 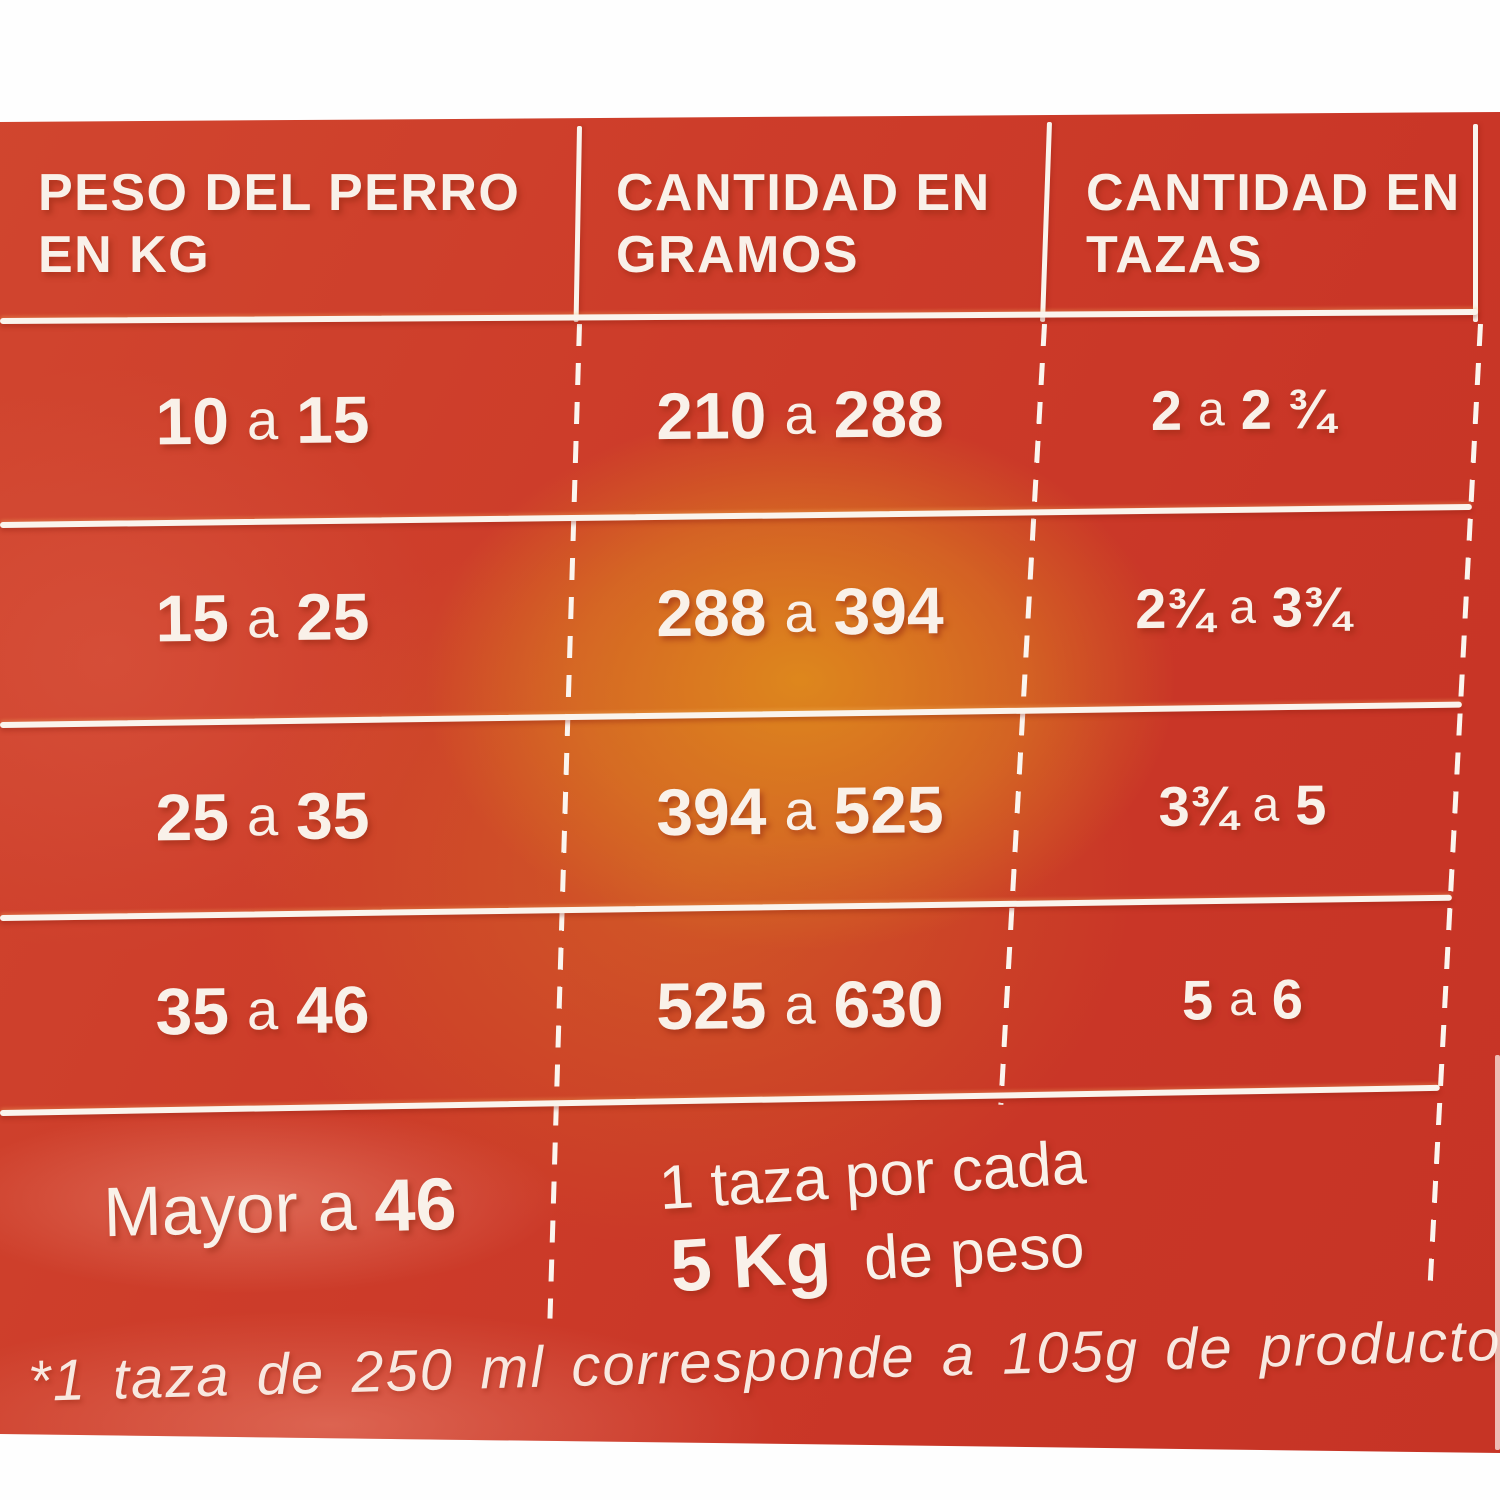 I want to click on cups-from-value: 2¾, so click(x=1174, y=607).